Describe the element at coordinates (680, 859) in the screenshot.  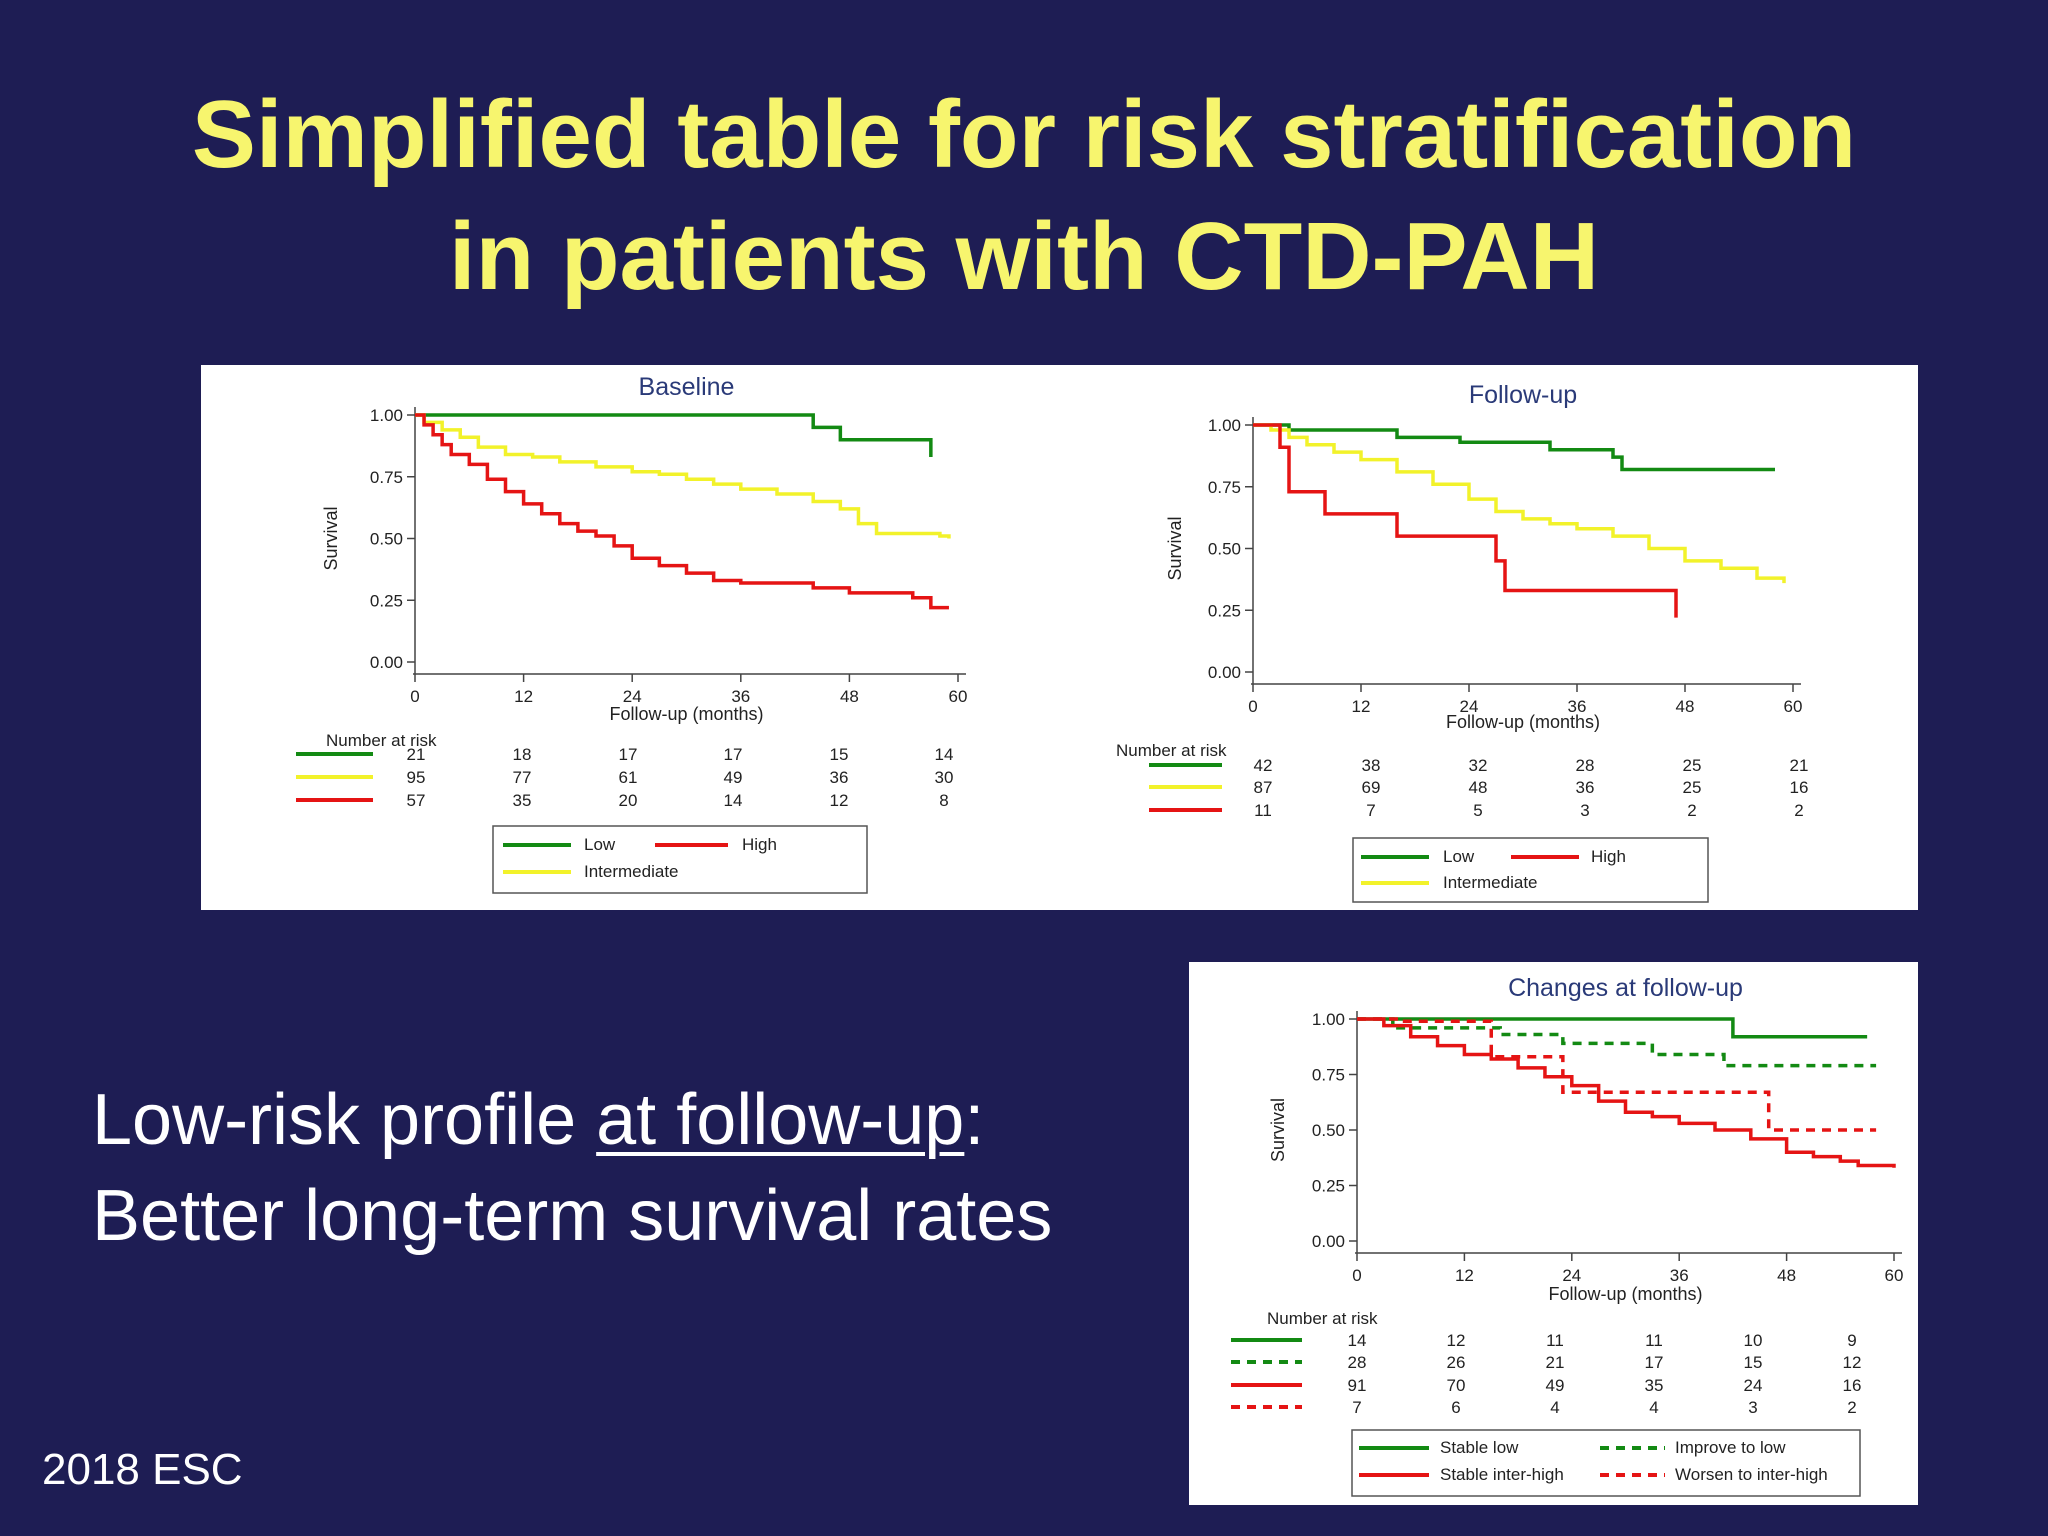
I see `legend-box` at that location.